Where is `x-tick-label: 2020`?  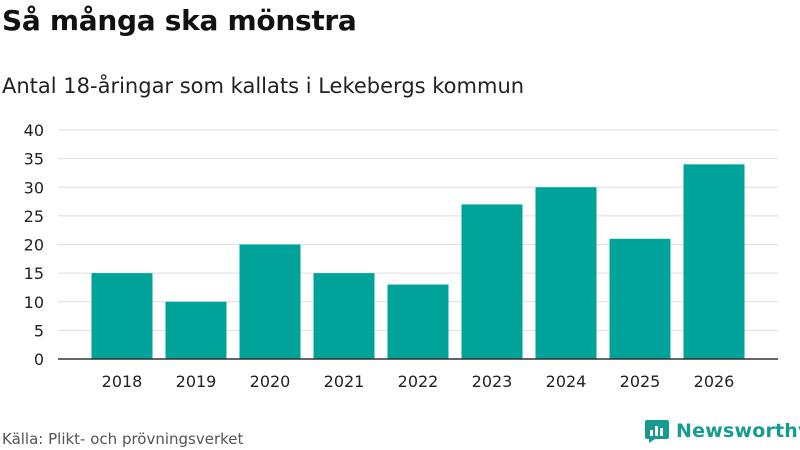 x-tick-label: 2020 is located at coordinates (270, 381).